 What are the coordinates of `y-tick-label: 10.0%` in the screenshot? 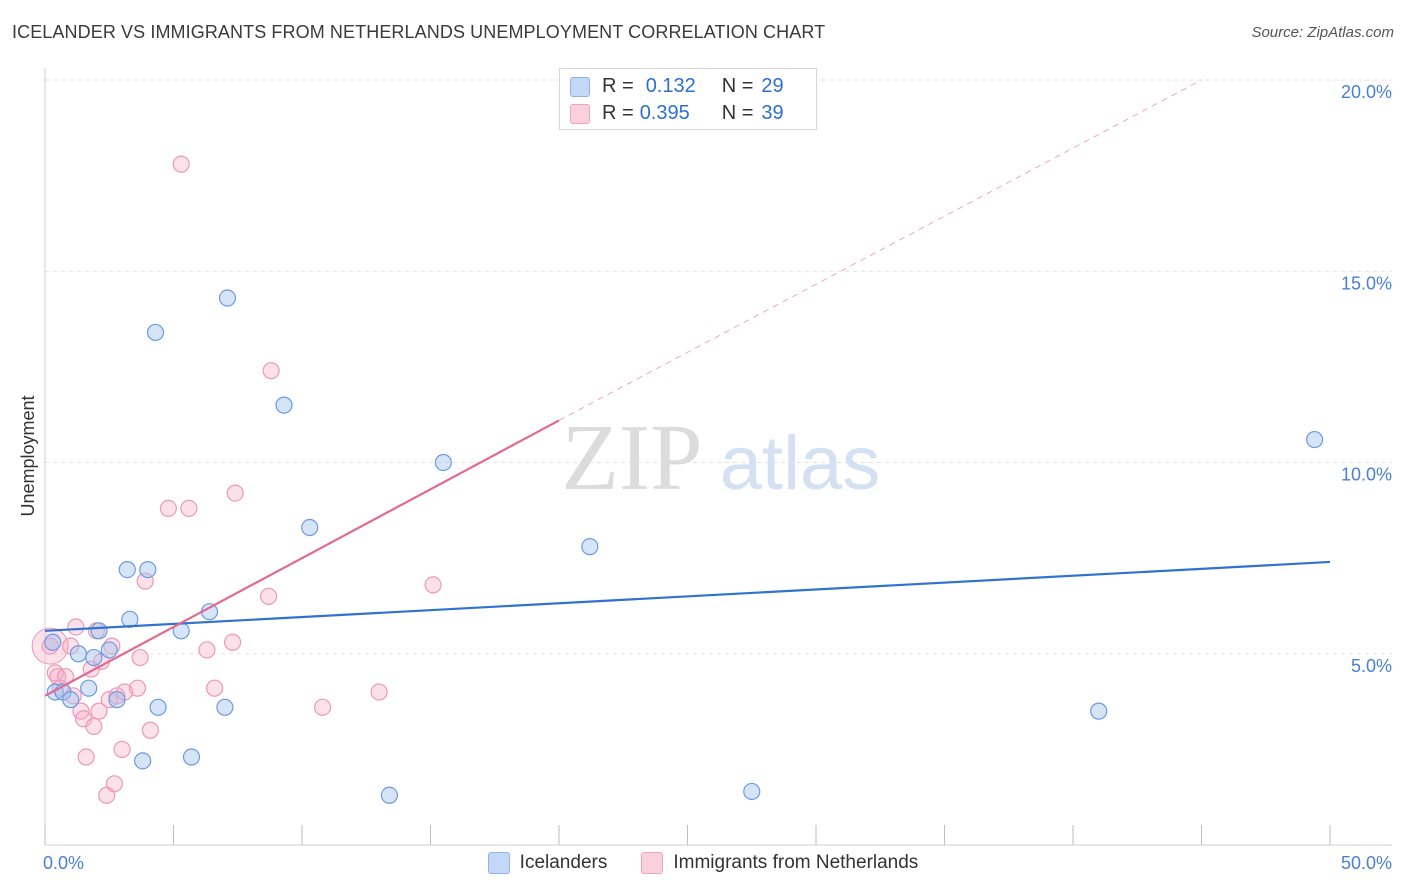 It's located at (1366, 475).